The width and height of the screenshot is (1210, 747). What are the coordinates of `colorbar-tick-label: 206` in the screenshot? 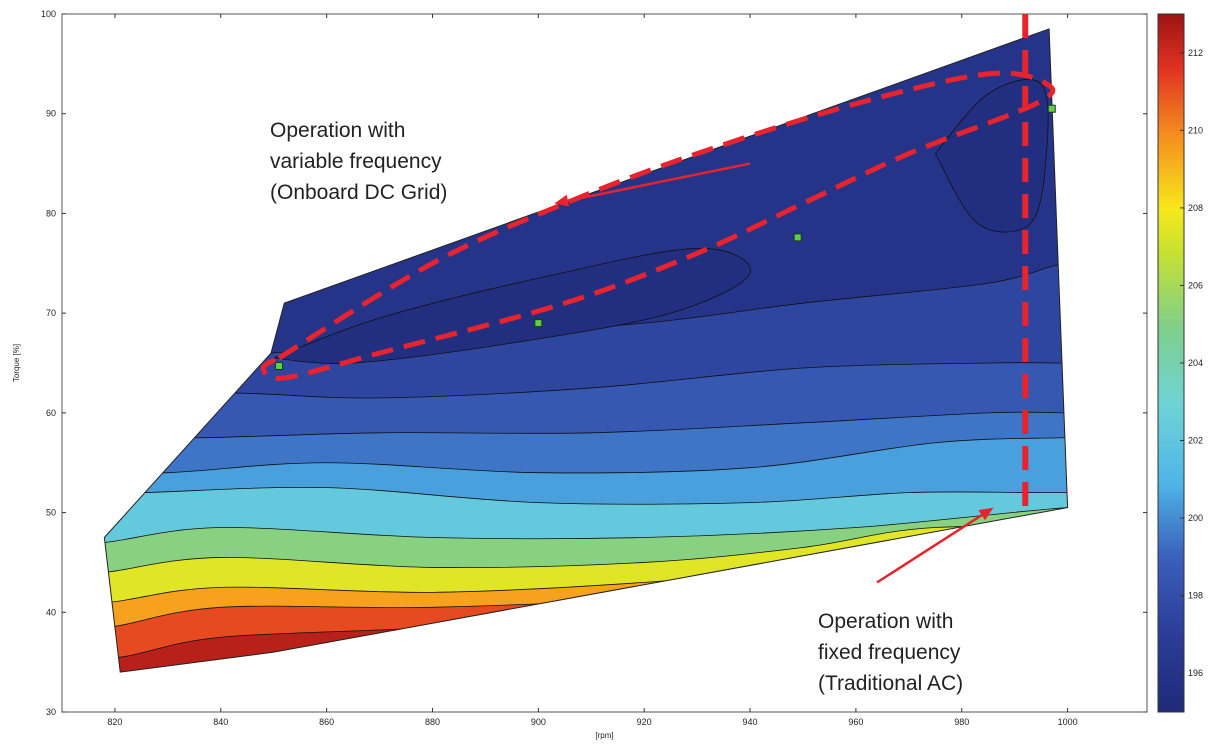 It's located at (1195, 285).